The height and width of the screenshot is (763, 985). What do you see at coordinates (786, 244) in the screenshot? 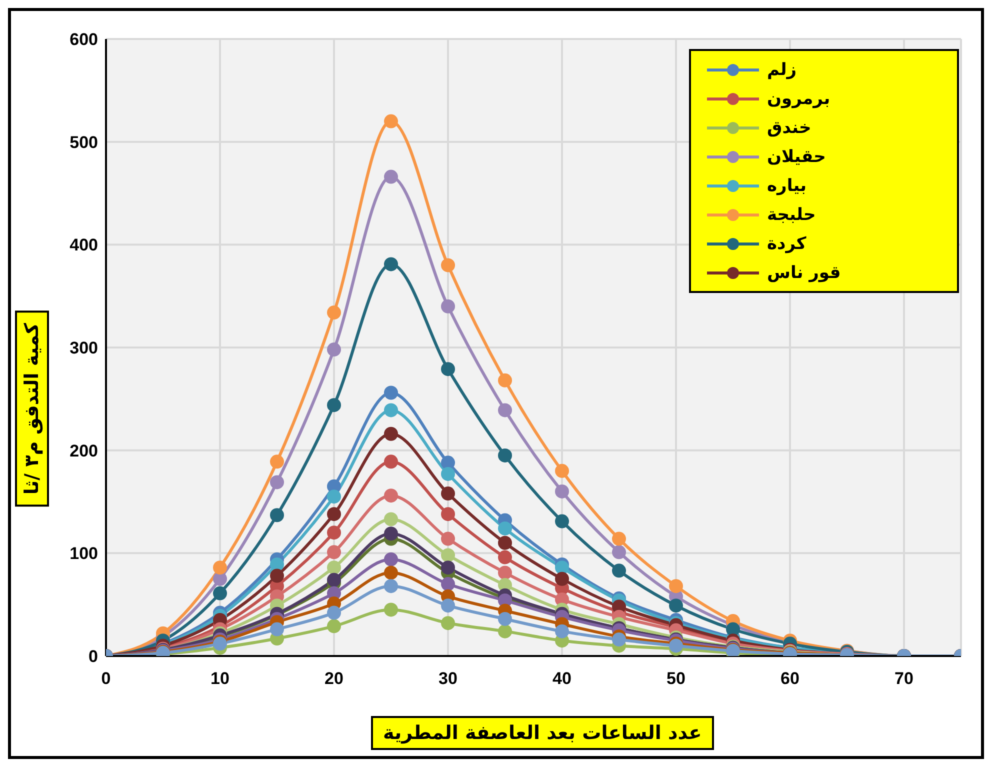
I see `legend-label: كردة` at bounding box center [786, 244].